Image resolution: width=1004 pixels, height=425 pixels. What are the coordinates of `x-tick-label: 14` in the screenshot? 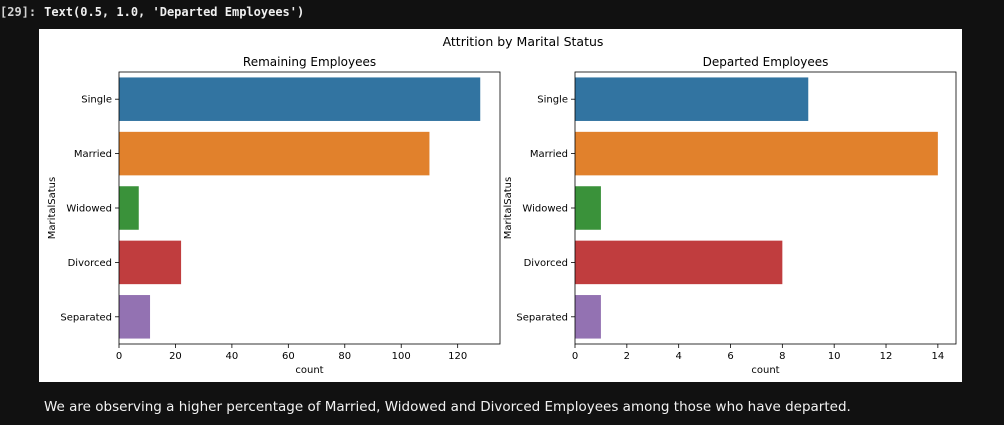 It's located at (937, 356).